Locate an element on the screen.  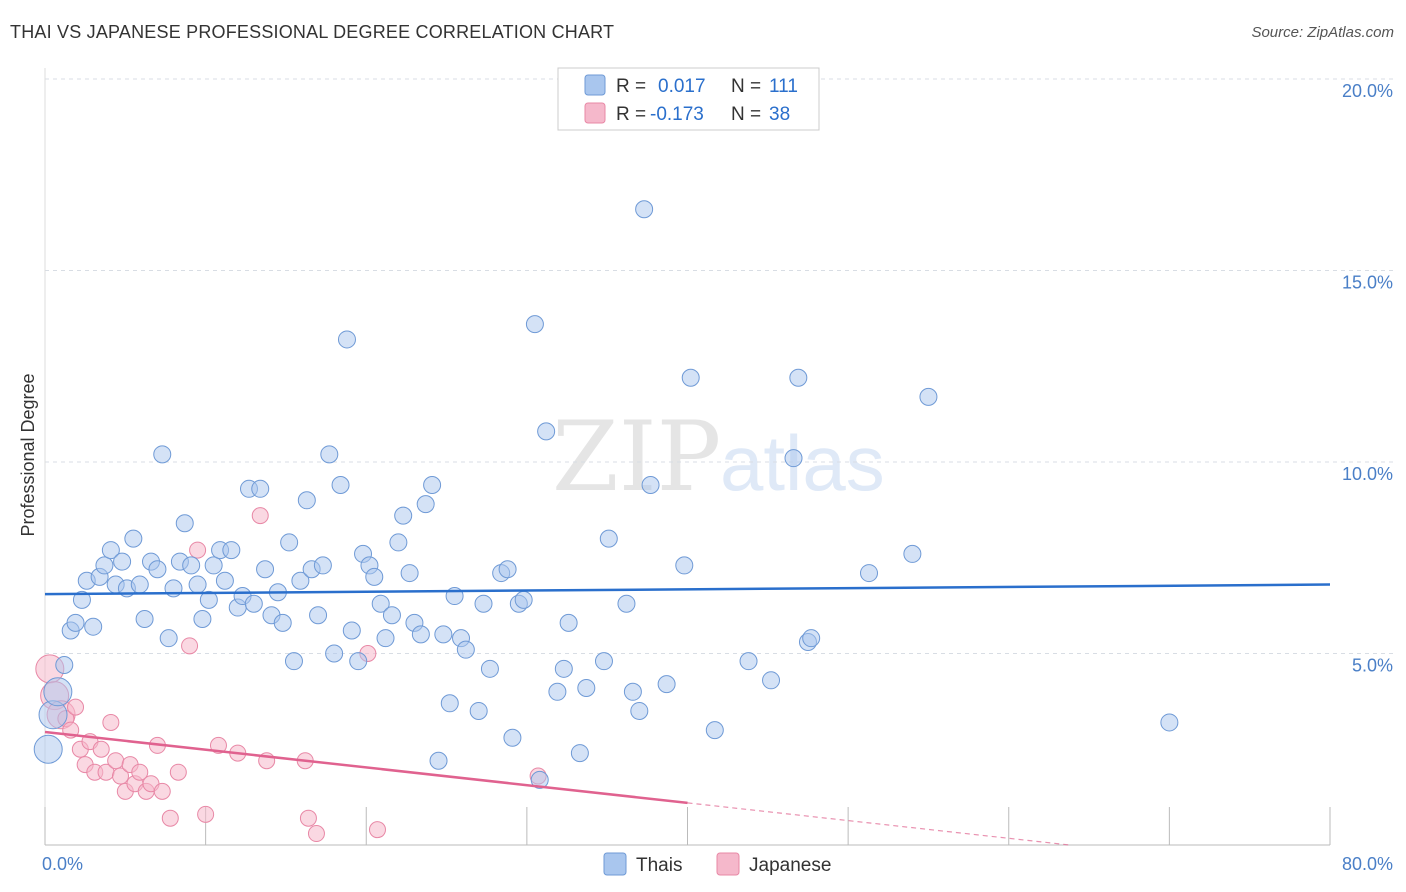
y-tick-label-20: 20.0% is located at coordinates (1367, 91).